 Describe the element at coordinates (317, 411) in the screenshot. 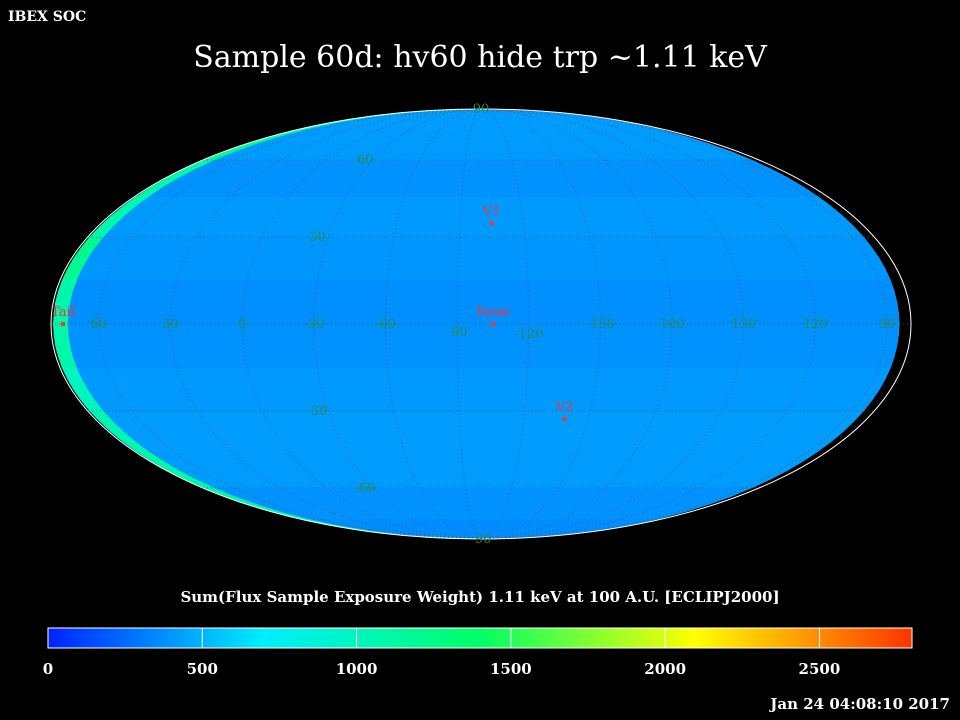

I see `latitude-label: -30` at that location.